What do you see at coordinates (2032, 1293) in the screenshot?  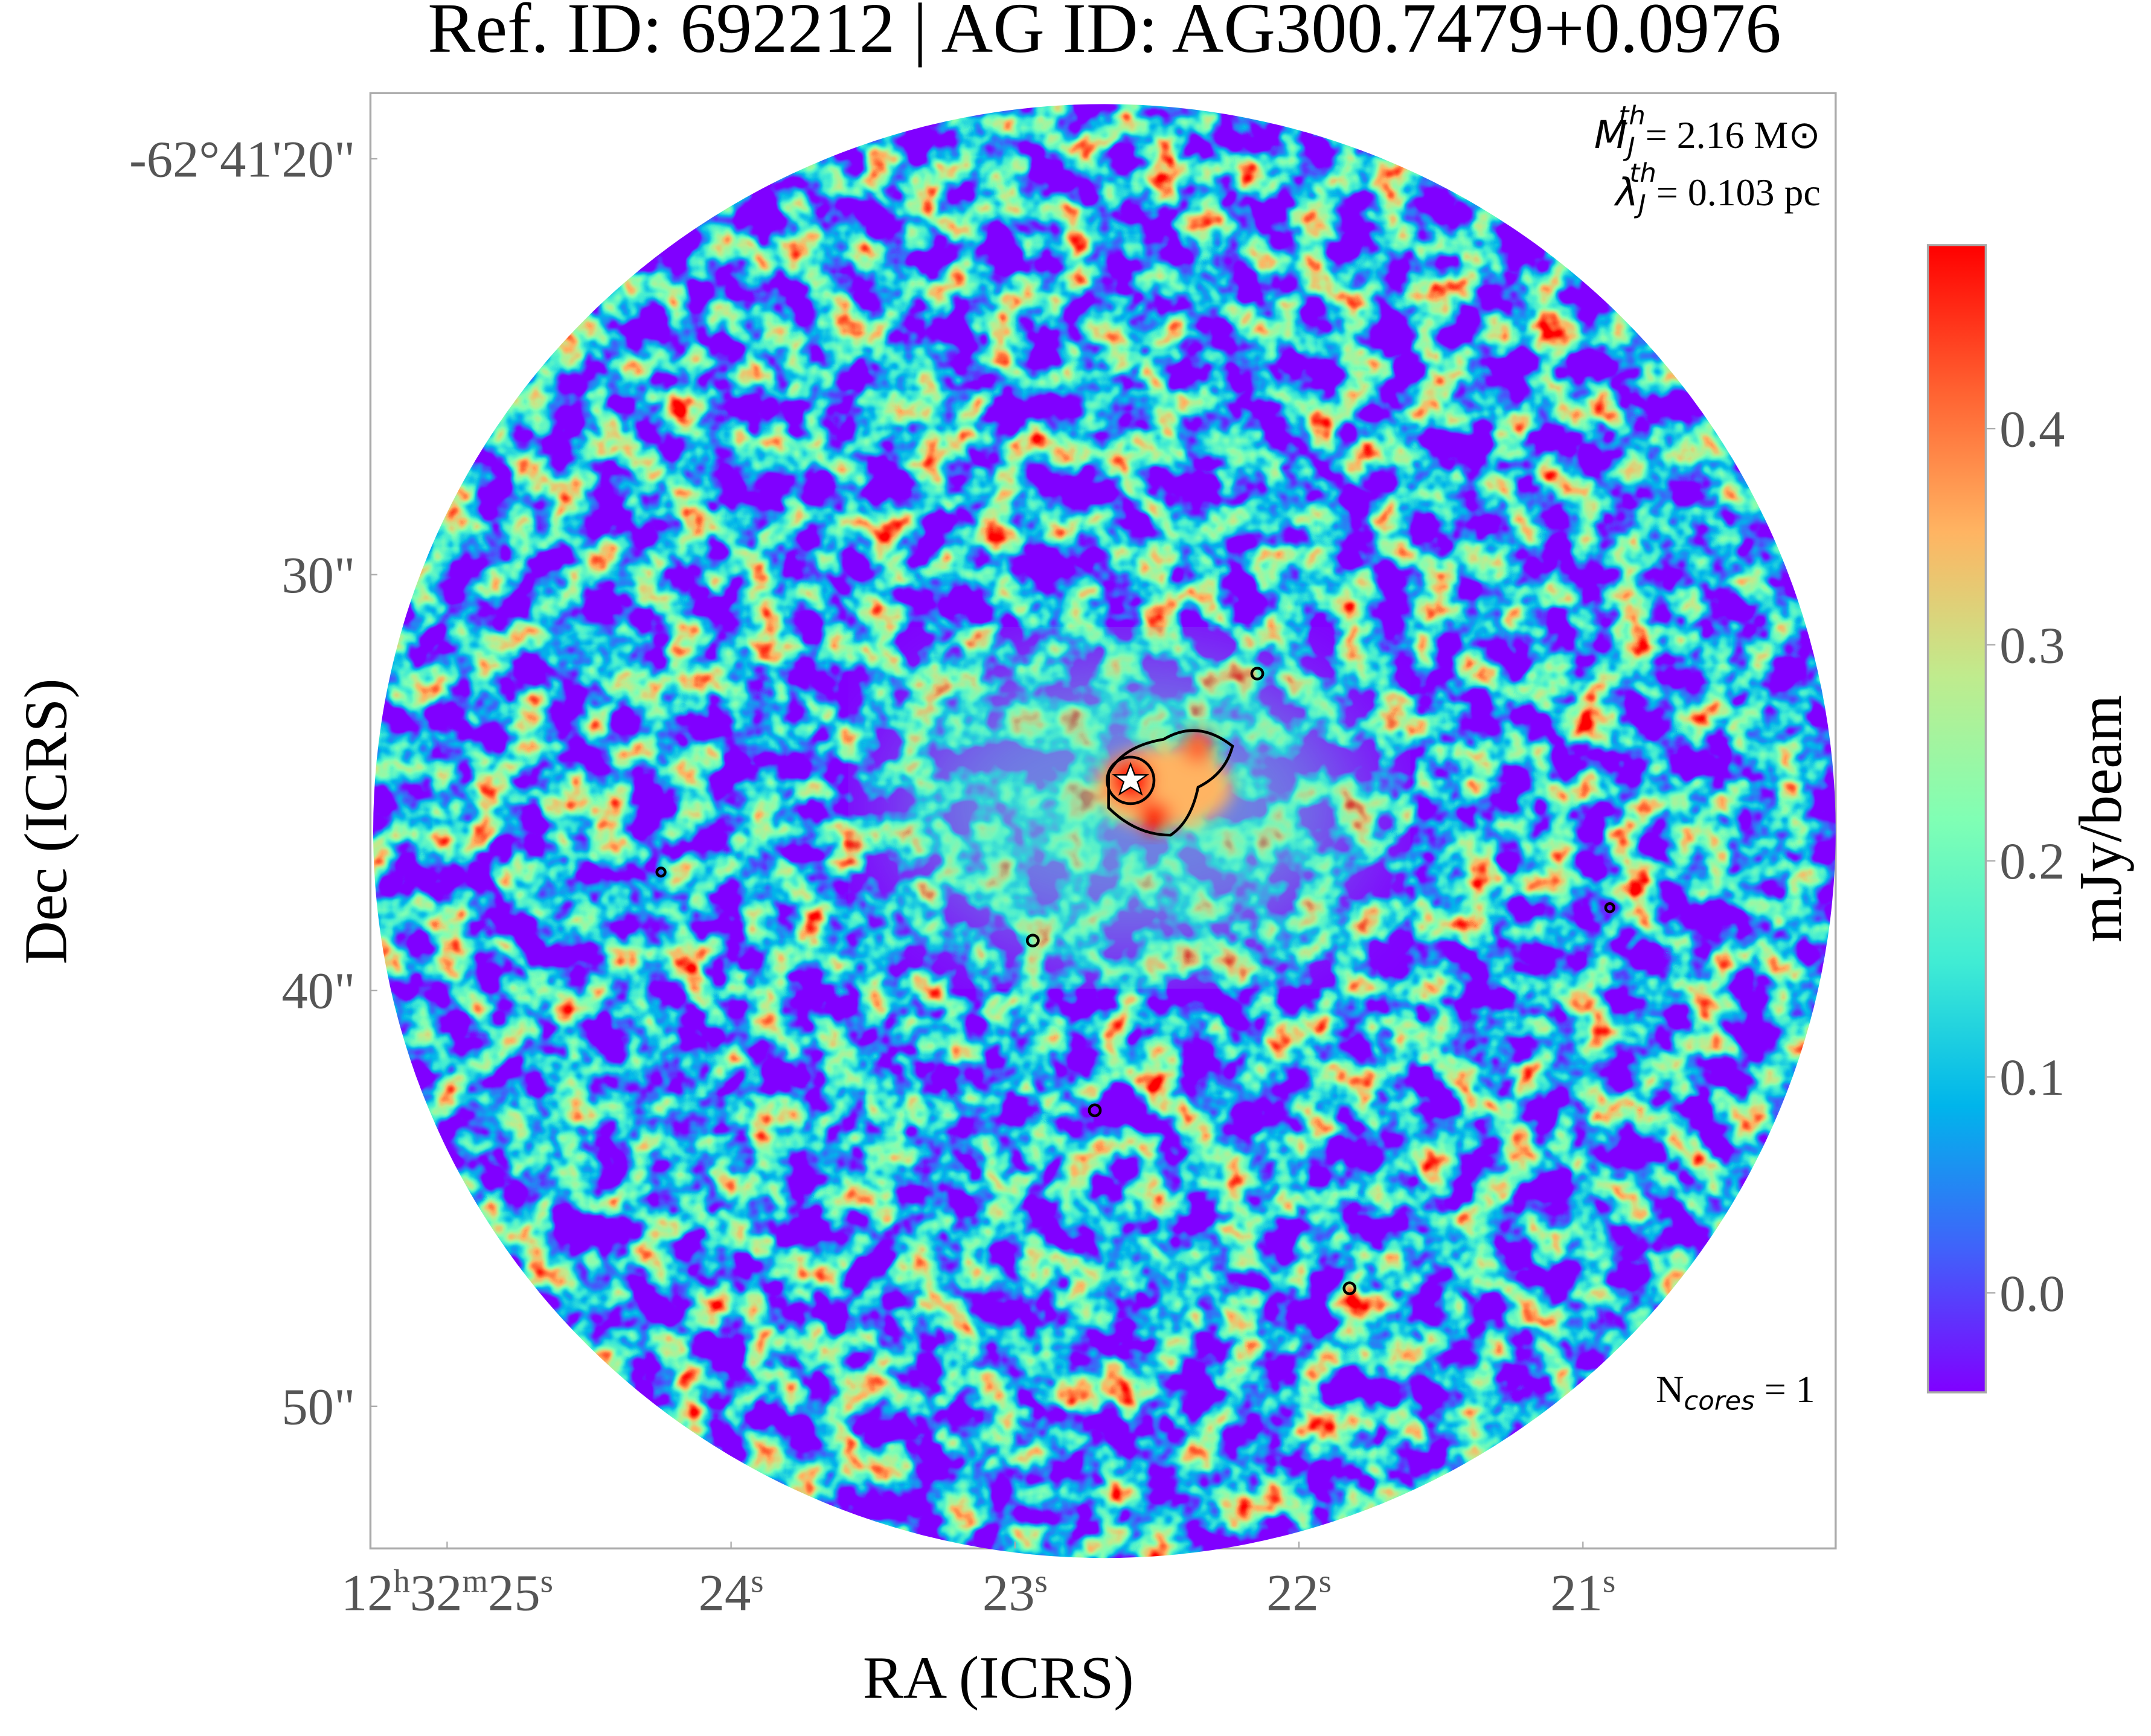 I see `colorbar-tick-label: 0.0` at bounding box center [2032, 1293].